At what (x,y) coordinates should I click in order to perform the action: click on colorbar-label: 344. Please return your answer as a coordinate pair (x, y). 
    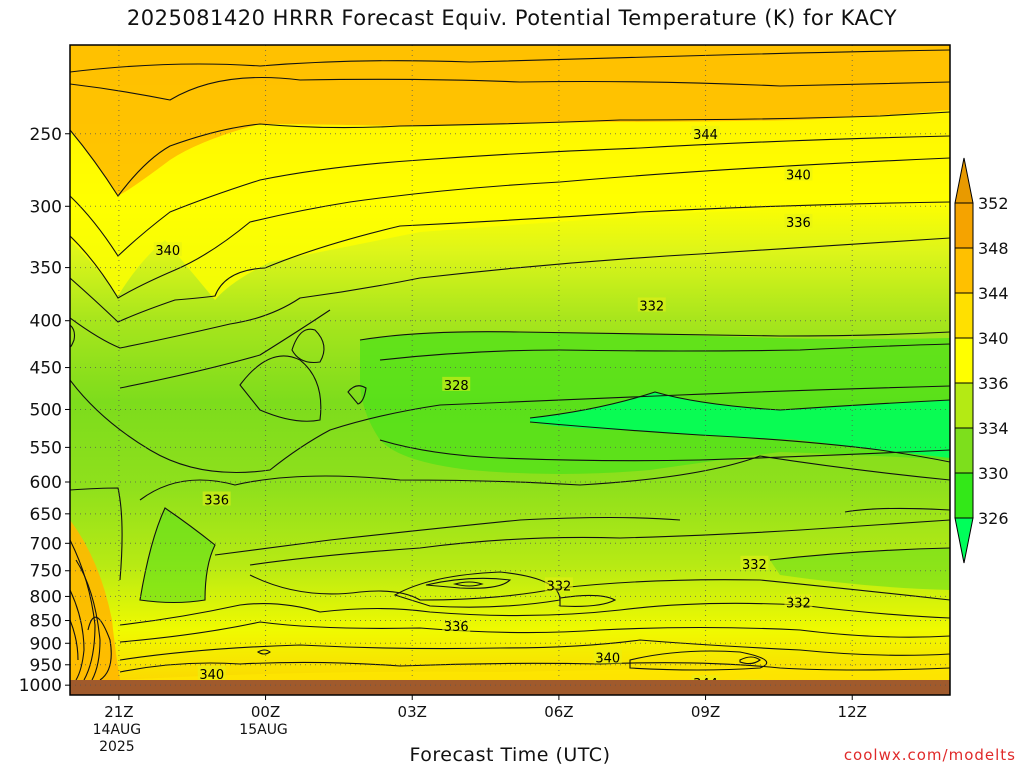
    Looking at the image, I should click on (993, 293).